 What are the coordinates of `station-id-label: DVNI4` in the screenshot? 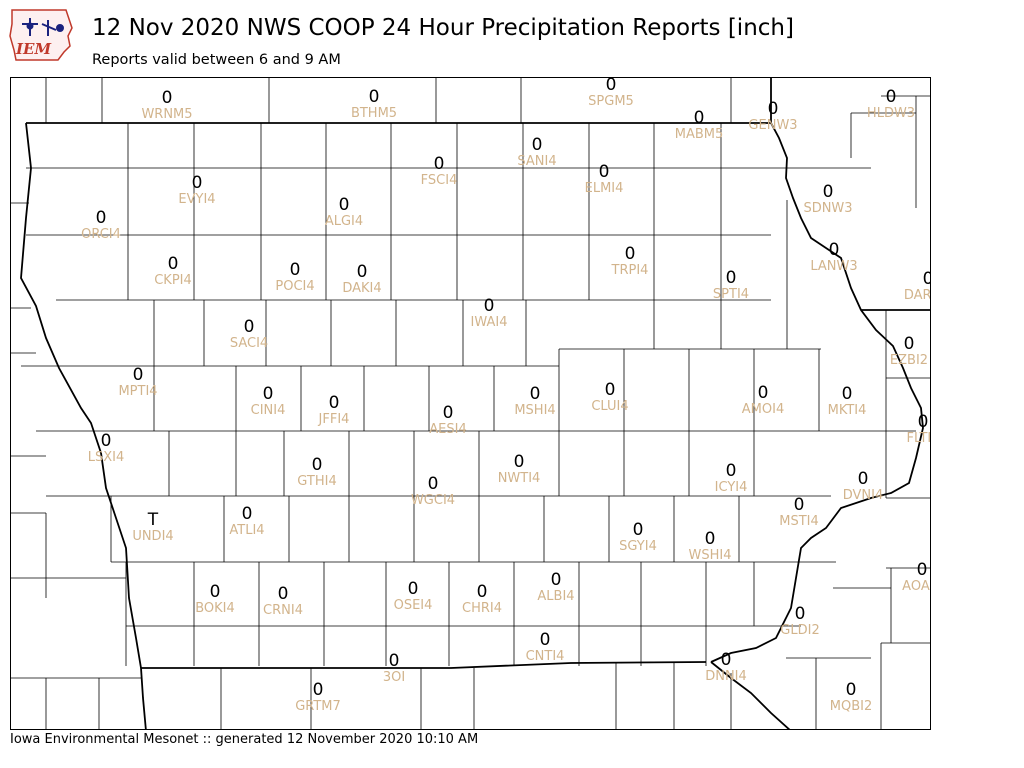 It's located at (863, 495).